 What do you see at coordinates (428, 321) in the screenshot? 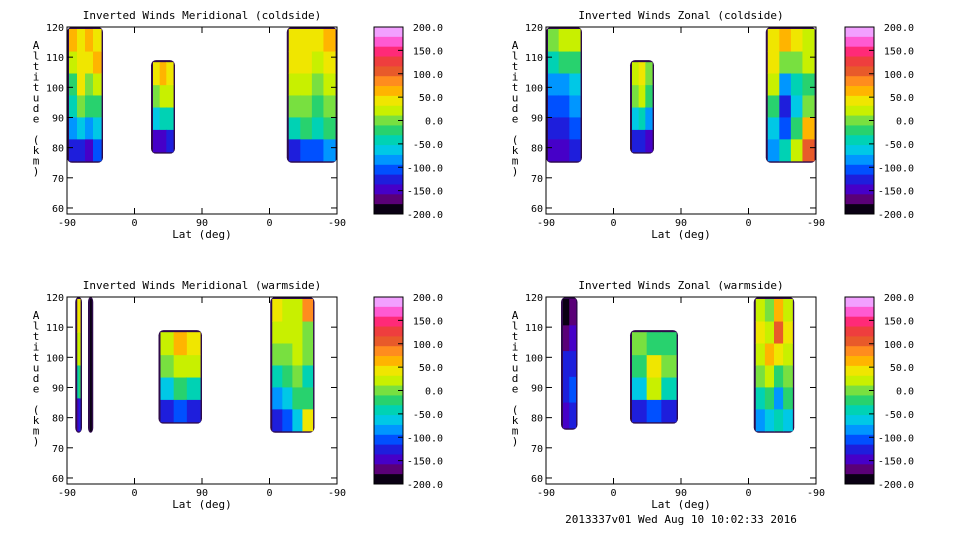
I see `colorbar-label: 150.0` at bounding box center [428, 321].